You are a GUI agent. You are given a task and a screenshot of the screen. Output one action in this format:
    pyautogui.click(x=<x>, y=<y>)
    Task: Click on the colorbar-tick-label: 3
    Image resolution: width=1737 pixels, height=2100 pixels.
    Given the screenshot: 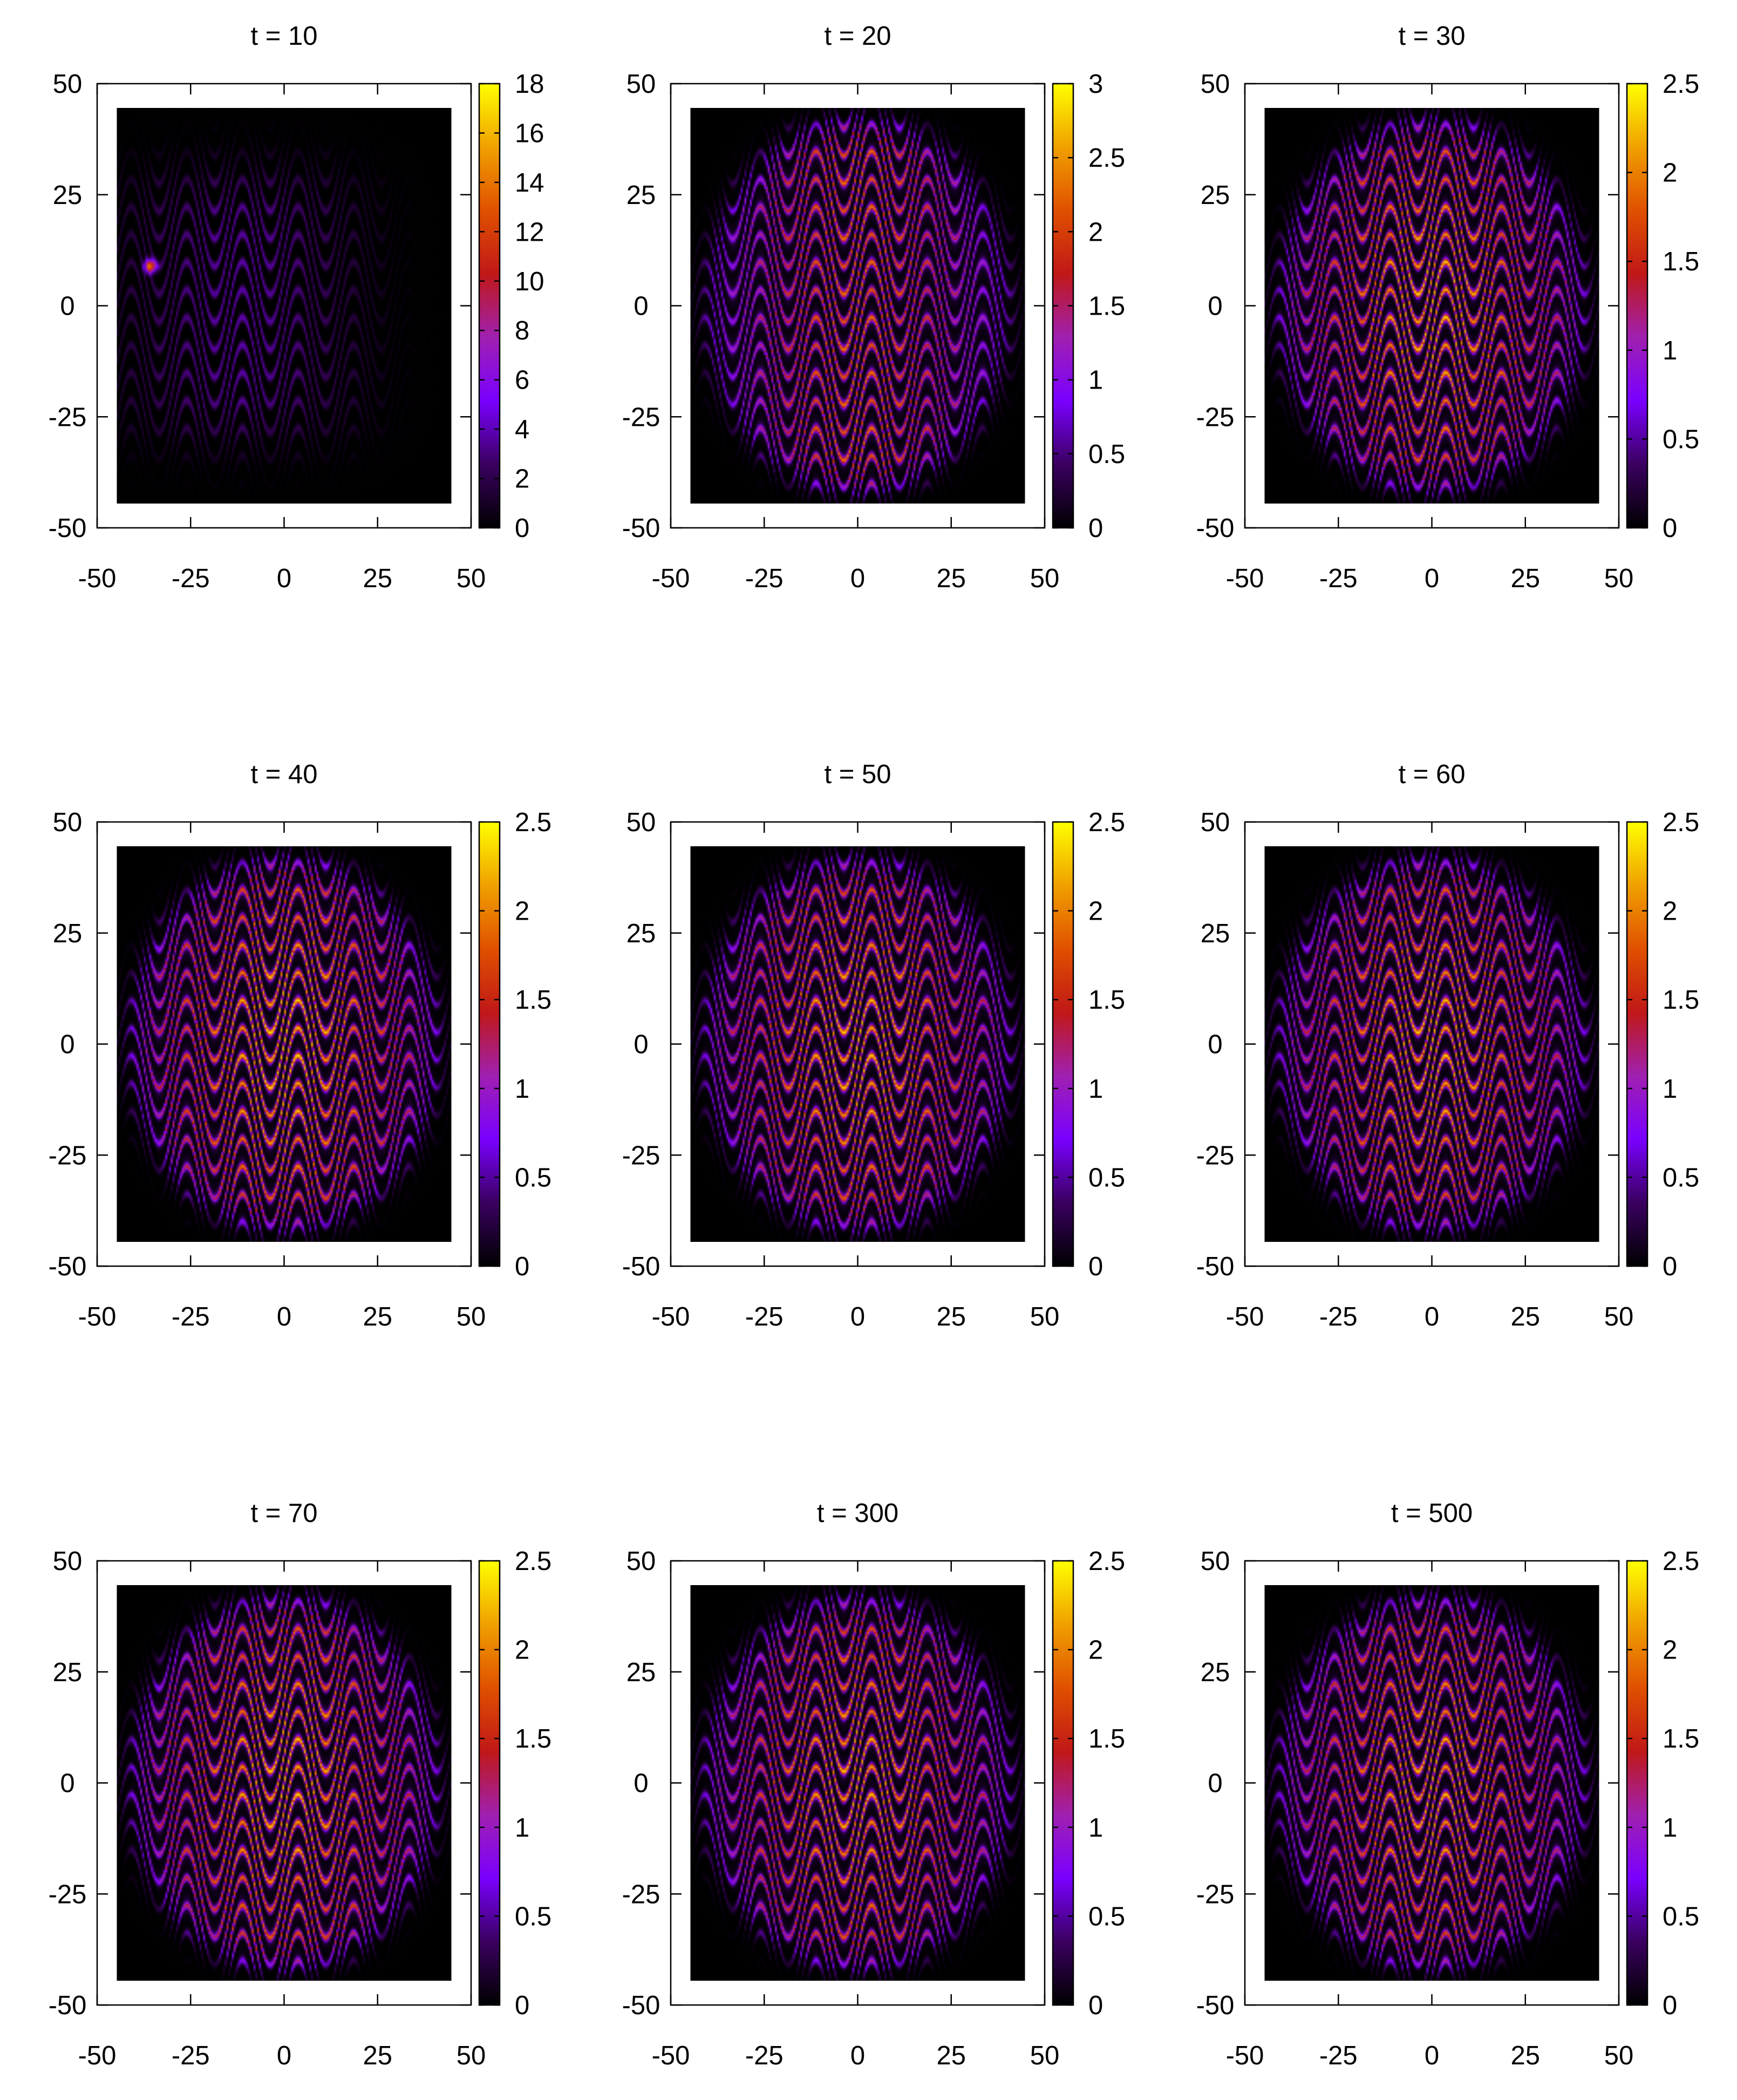 What is the action you would take?
    pyautogui.click(x=1095, y=84)
    